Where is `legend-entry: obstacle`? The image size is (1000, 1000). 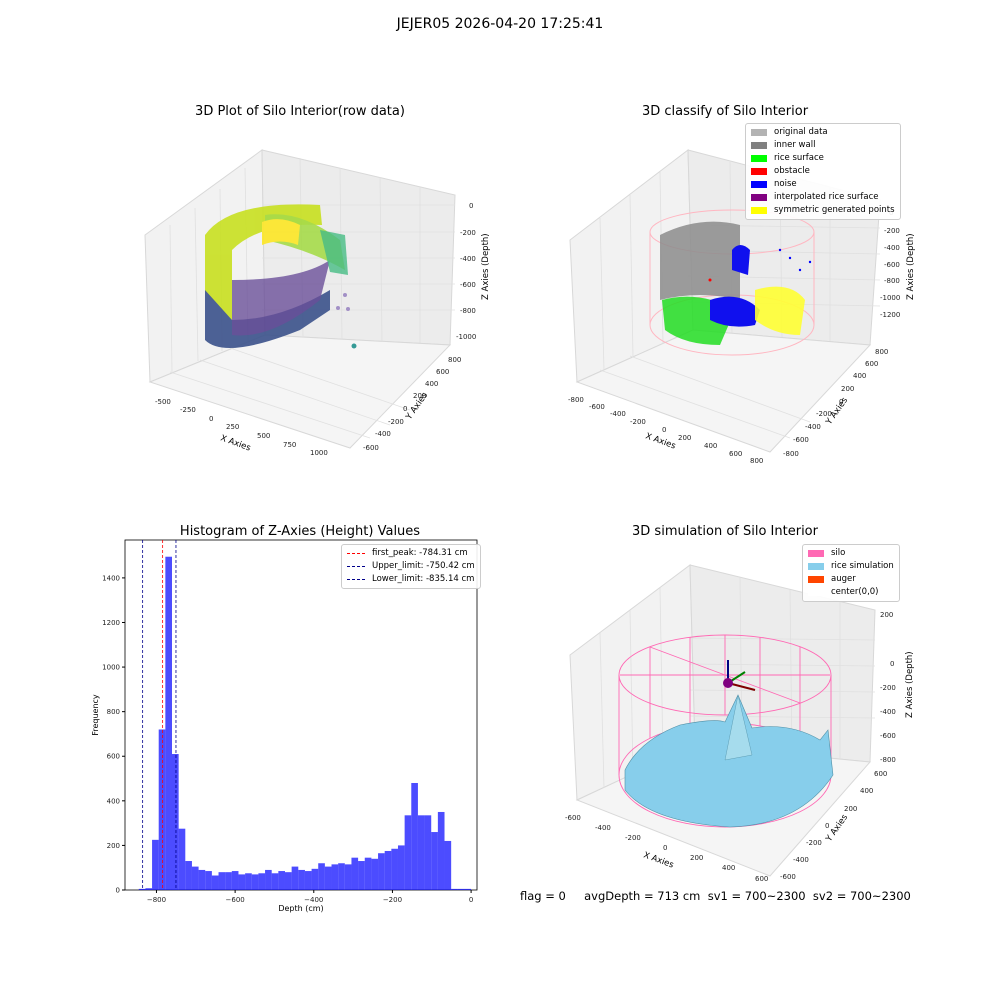 legend-entry: obstacle is located at coordinates (823, 171).